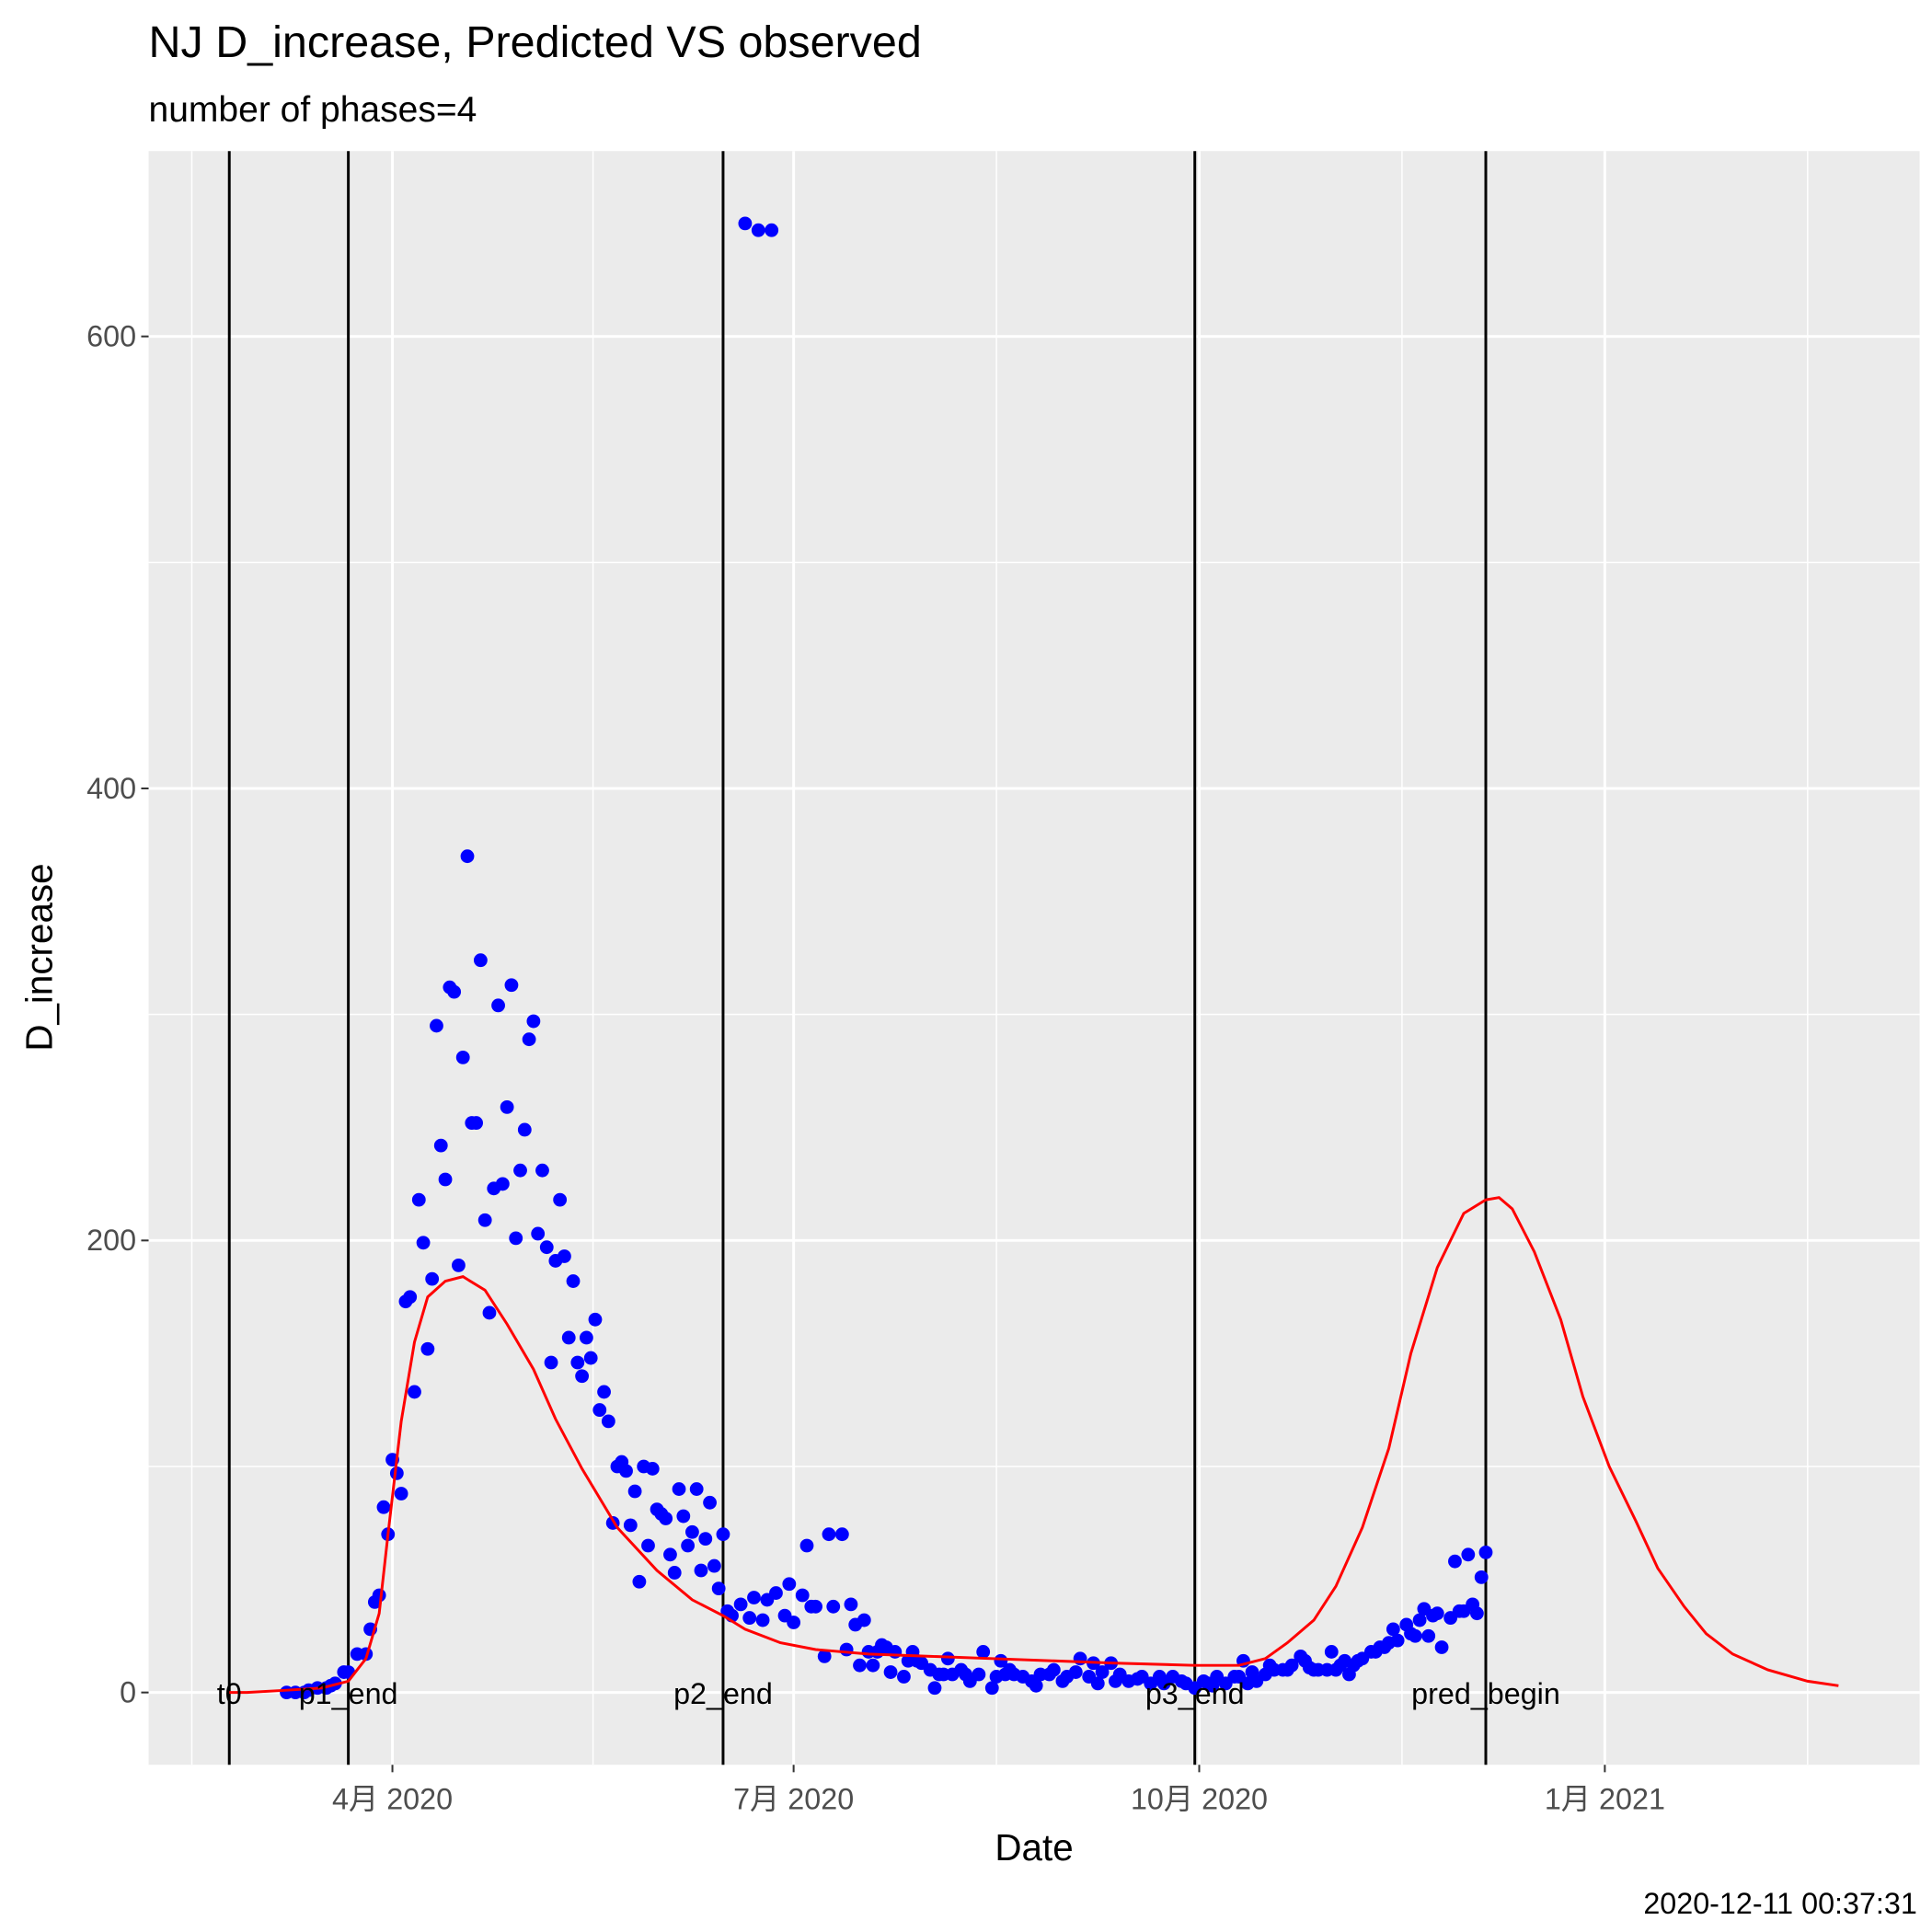  What do you see at coordinates (793, 1799) in the screenshot?
I see `x-tick-label: 7月 2020` at bounding box center [793, 1799].